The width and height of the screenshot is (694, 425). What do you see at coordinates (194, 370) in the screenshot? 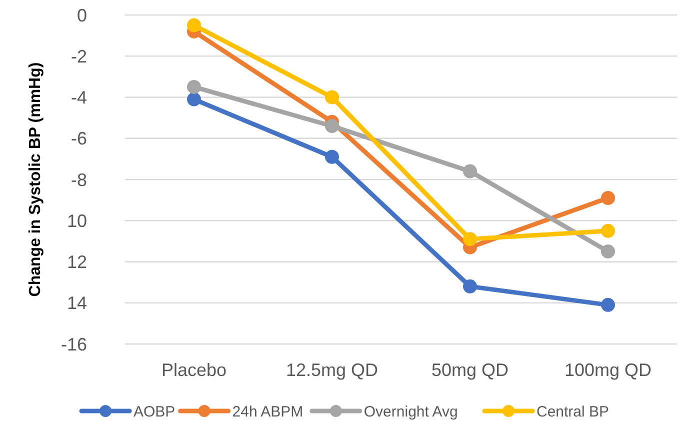
I see `x-tick-label: Placebo` at bounding box center [194, 370].